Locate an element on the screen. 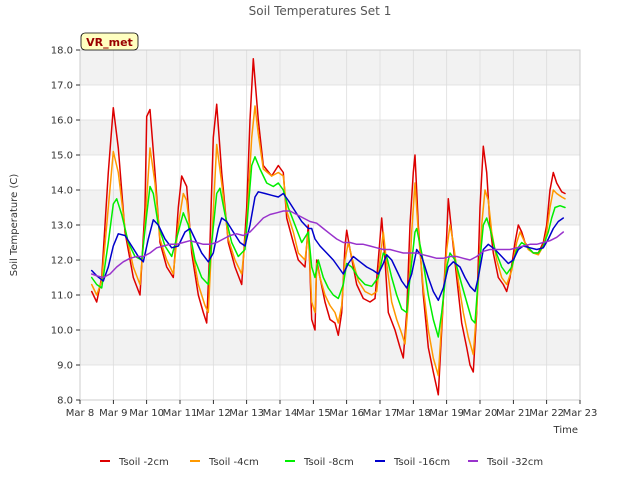 Image resolution: width=640 pixels, height=480 pixels. y-tick-label: 8.0 is located at coordinates (65, 401).